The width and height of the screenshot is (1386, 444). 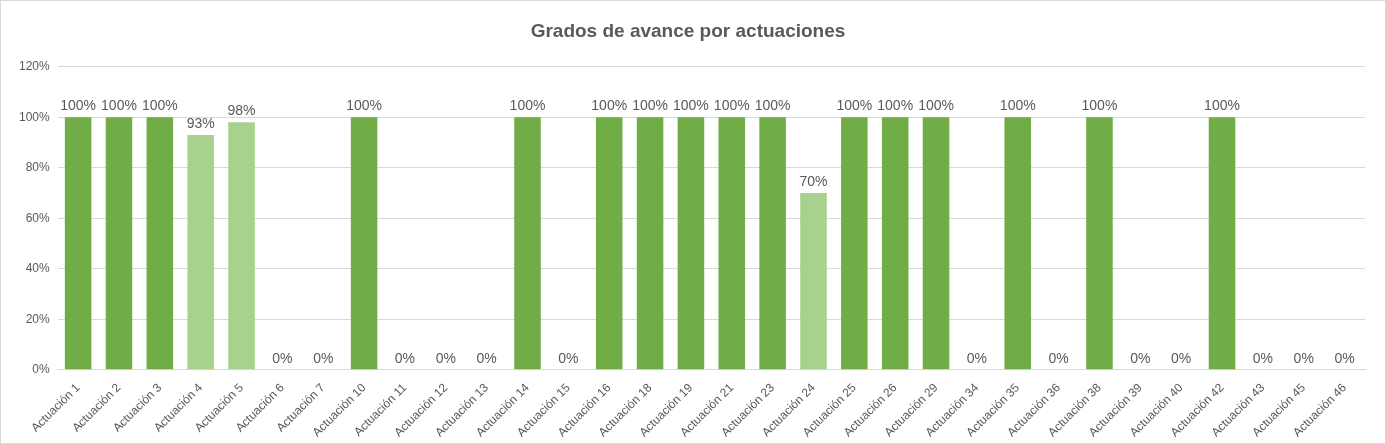 What do you see at coordinates (41, 369) in the screenshot?
I see `y-tick-label: 0%` at bounding box center [41, 369].